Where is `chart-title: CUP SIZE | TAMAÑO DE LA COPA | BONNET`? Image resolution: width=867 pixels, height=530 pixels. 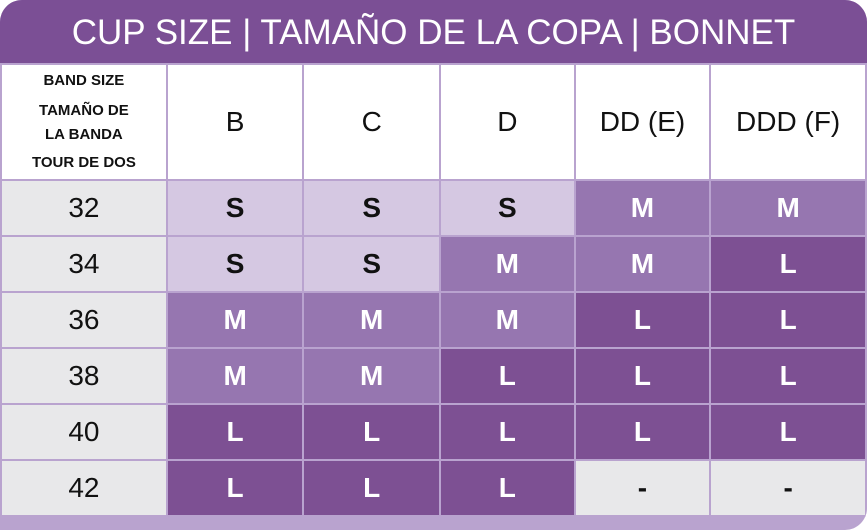 chart-title: CUP SIZE | TAMAÑO DE LA COPA | BONNET is located at coordinates (433, 31).